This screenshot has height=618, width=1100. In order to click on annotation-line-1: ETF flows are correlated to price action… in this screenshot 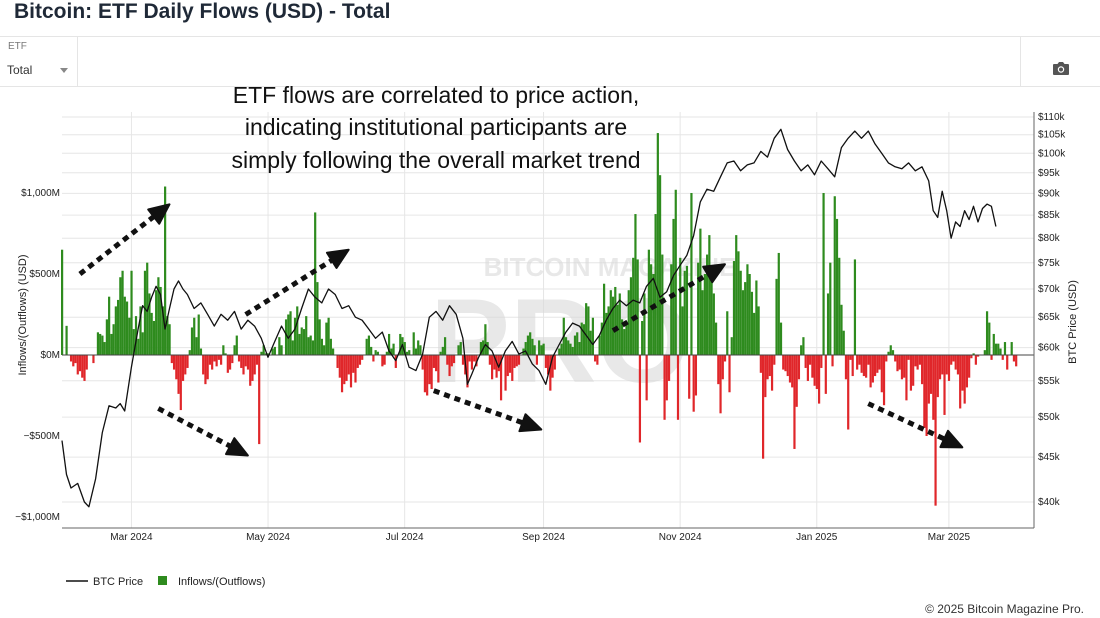, I will do `click(436, 95)`.